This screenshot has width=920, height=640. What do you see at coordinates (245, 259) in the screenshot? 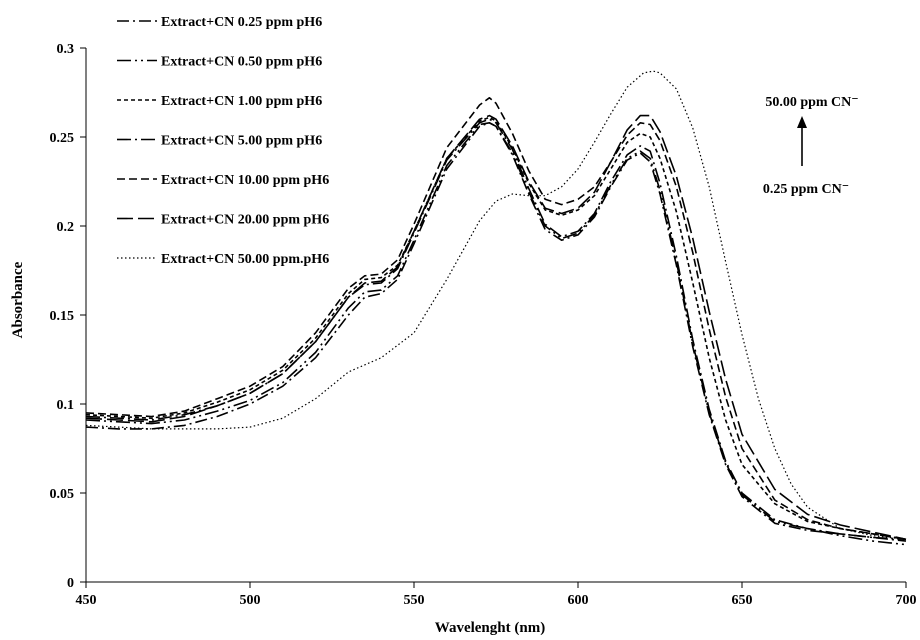
I see `legend-label: Extract+CN 50.00 ppm.pH6` at bounding box center [245, 259].